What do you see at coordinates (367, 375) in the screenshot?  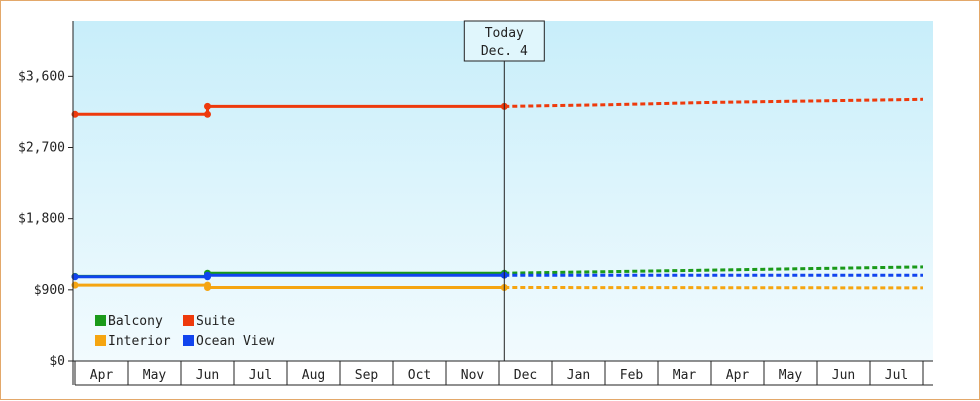 I see `x-tick-label: Sep` at bounding box center [367, 375].